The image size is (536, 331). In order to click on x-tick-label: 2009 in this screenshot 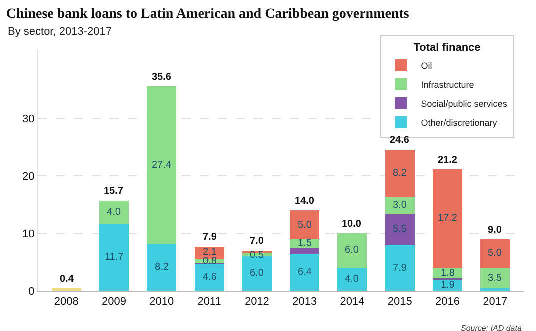, I will do `click(114, 302)`.